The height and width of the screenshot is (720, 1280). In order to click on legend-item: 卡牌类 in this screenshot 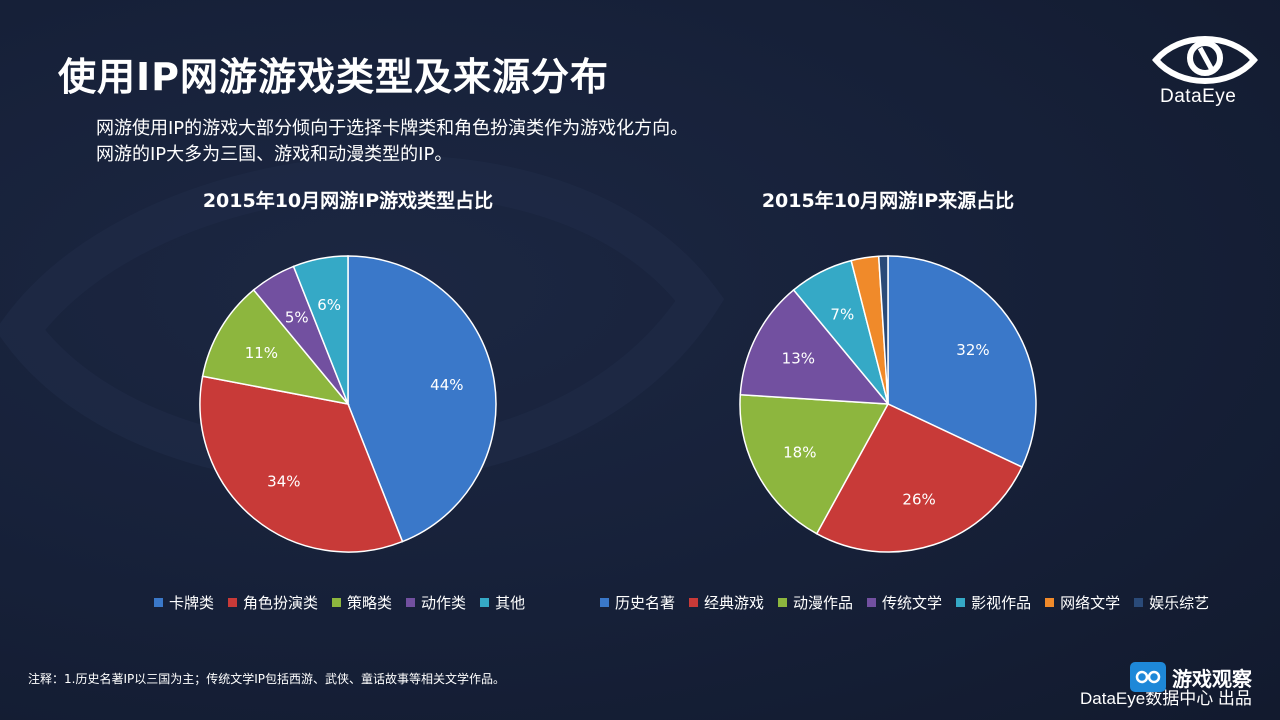, I will do `click(184, 602)`.